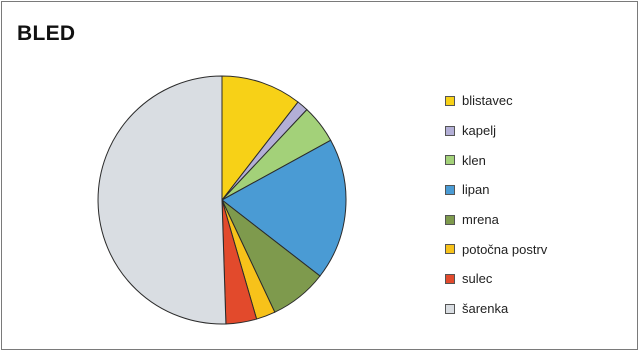  Describe the element at coordinates (496, 190) in the screenshot. I see `legend-item: lipan` at that location.